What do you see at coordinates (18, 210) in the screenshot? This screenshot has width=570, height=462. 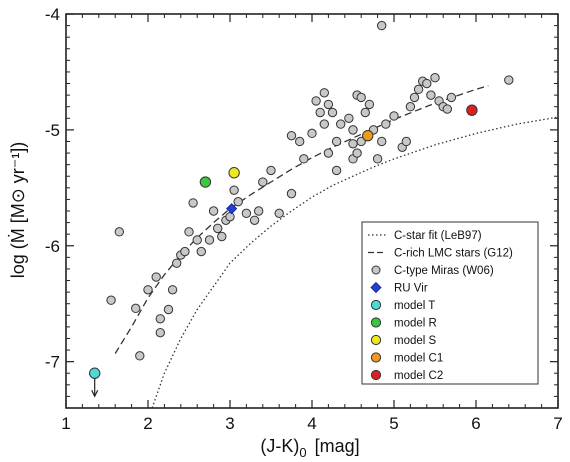 I see `y-axis-label: log (Ṁ [M⊙ yr⁻¹])` at bounding box center [18, 210].